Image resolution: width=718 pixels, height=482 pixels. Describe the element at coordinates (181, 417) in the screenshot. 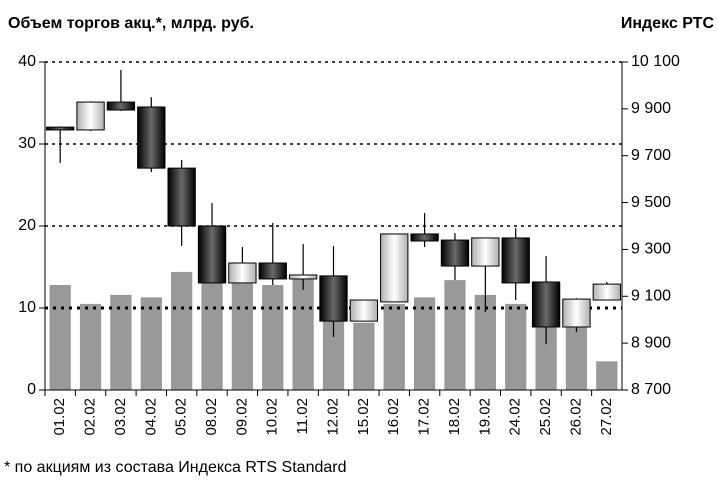

I see `x-tick-label: 05.02` at that location.